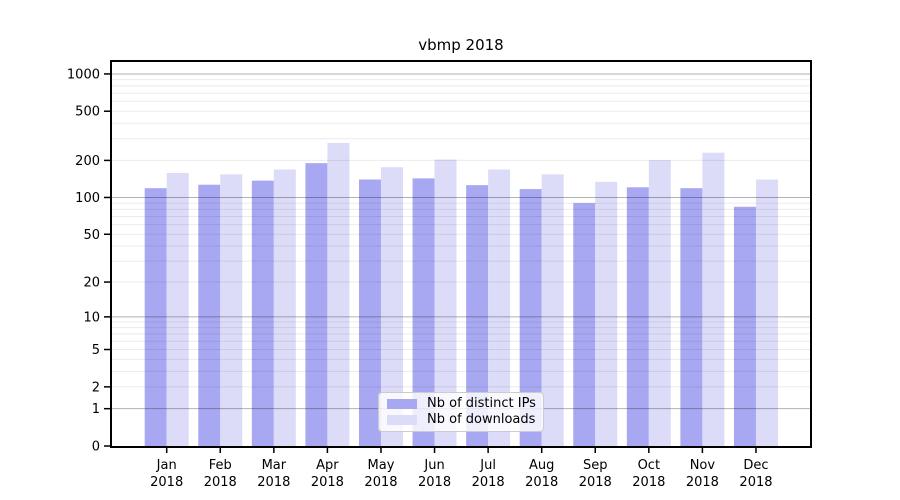 Image resolution: width=900 pixels, height=500 pixels. Describe the element at coordinates (433, 465) in the screenshot. I see `x-tick-label-month: Jun` at that location.